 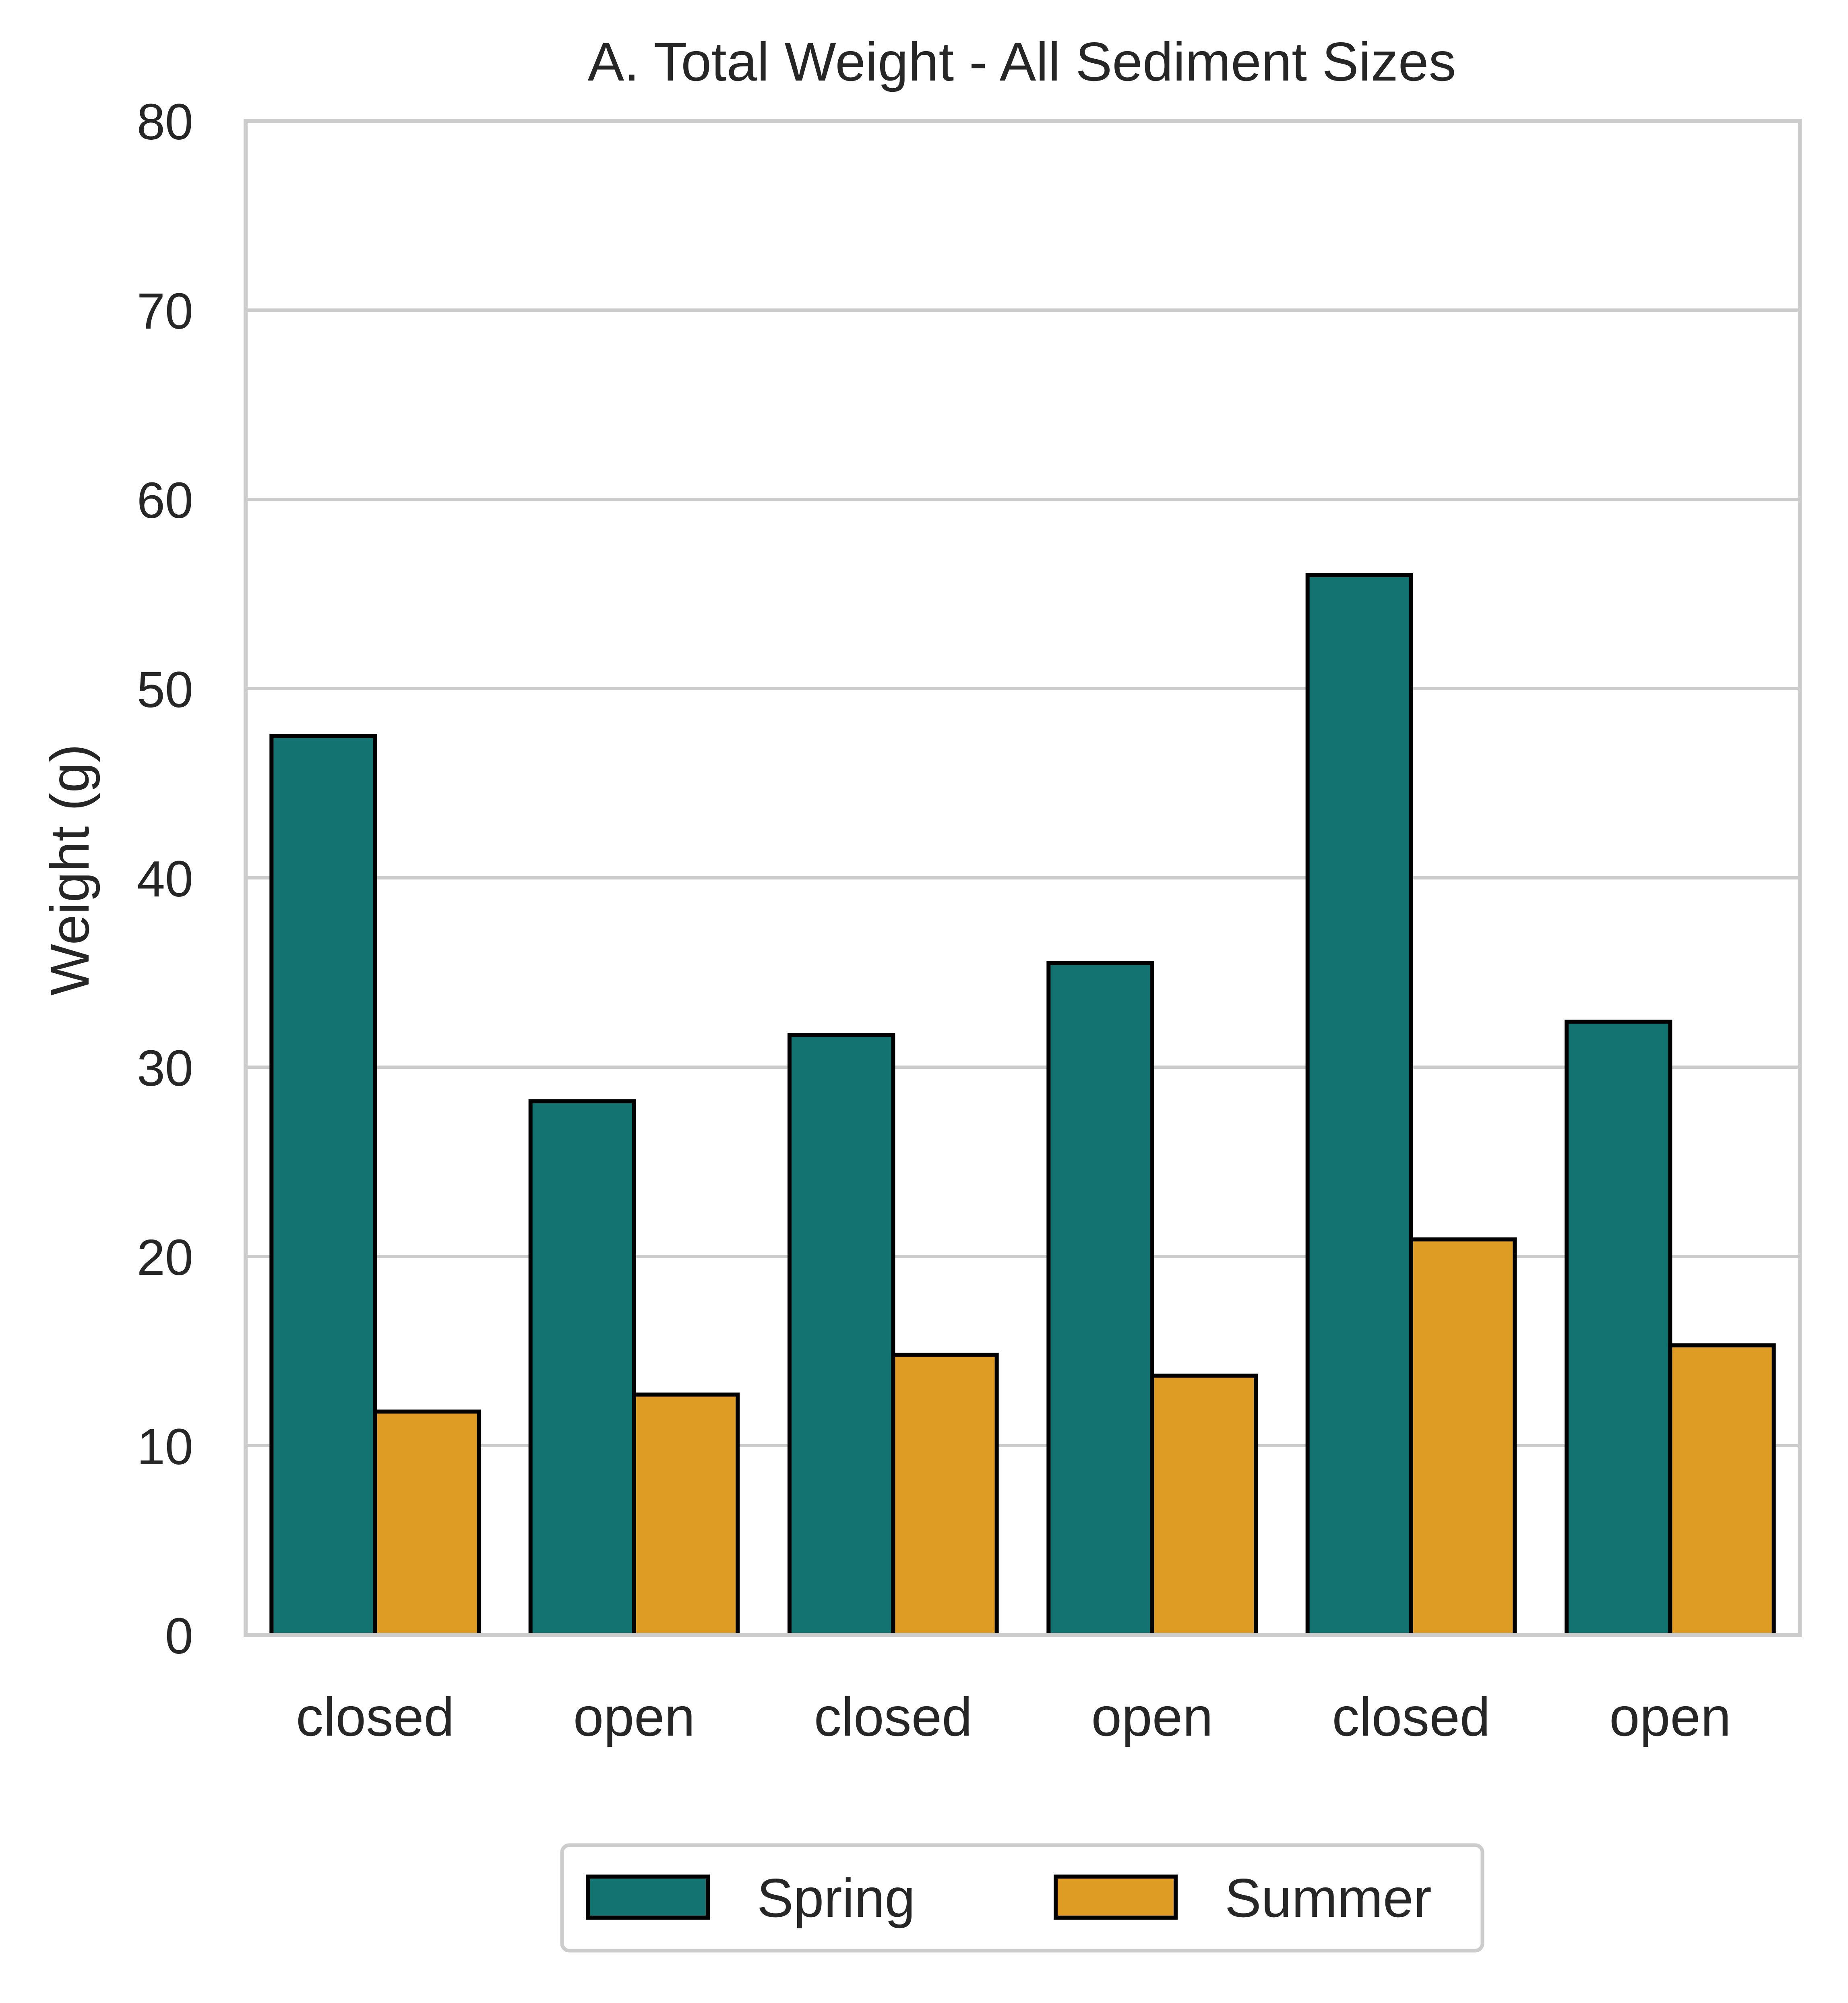 I want to click on y-tick-label: 10, so click(x=165, y=1446).